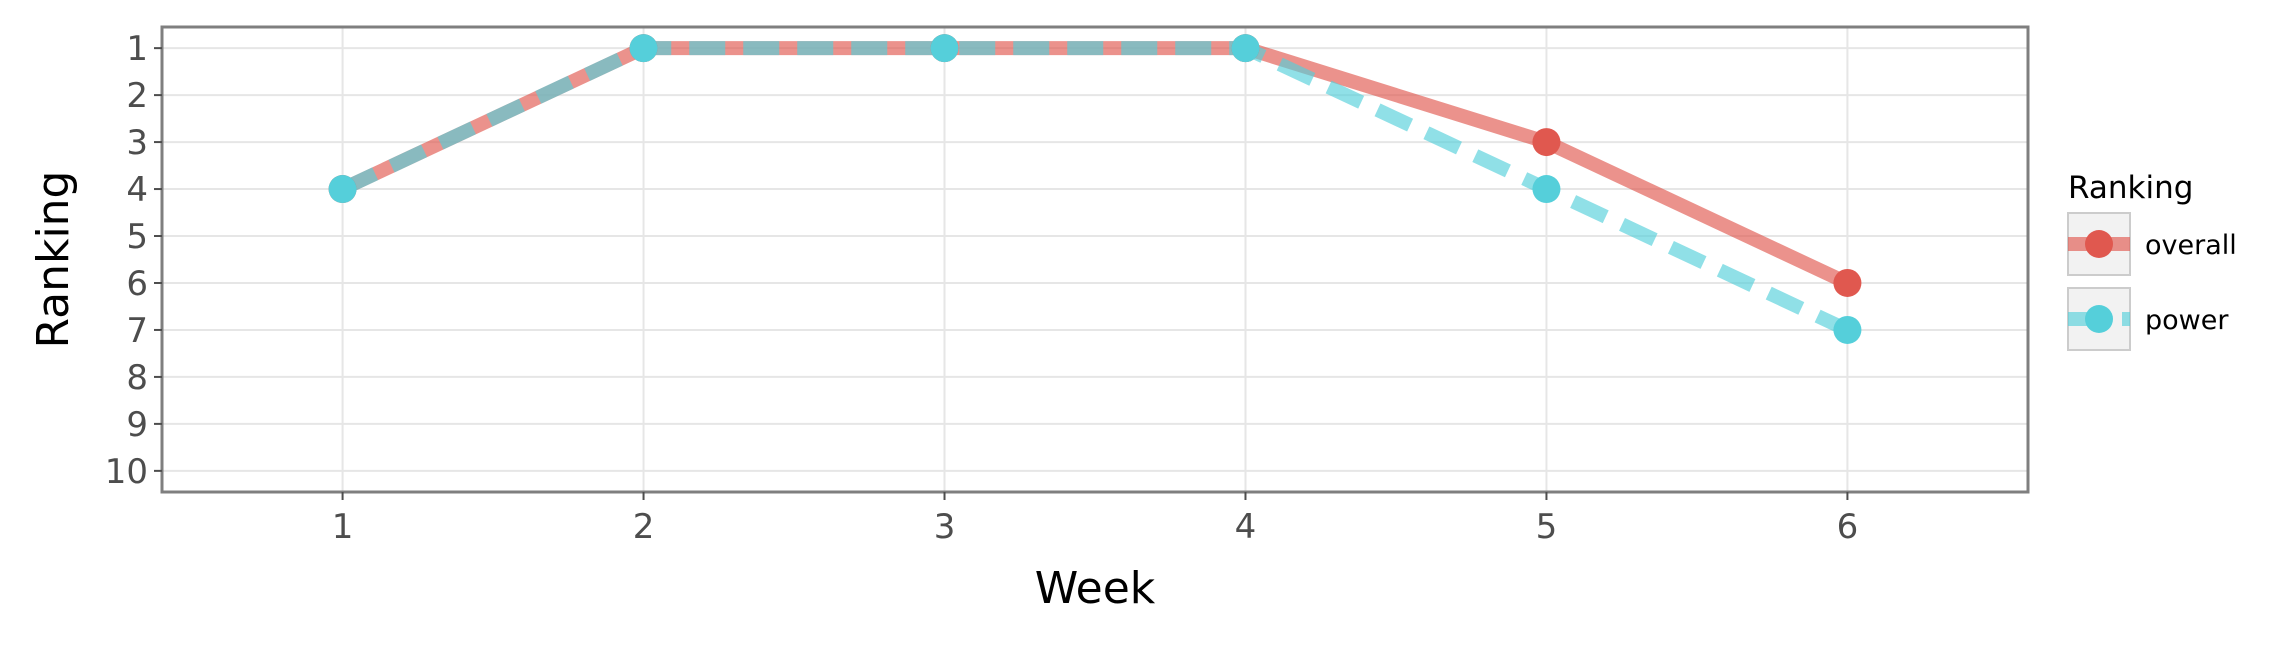 The width and height of the screenshot is (2276, 645). What do you see at coordinates (137, 96) in the screenshot?
I see `y-tick-label: 2` at bounding box center [137, 96].